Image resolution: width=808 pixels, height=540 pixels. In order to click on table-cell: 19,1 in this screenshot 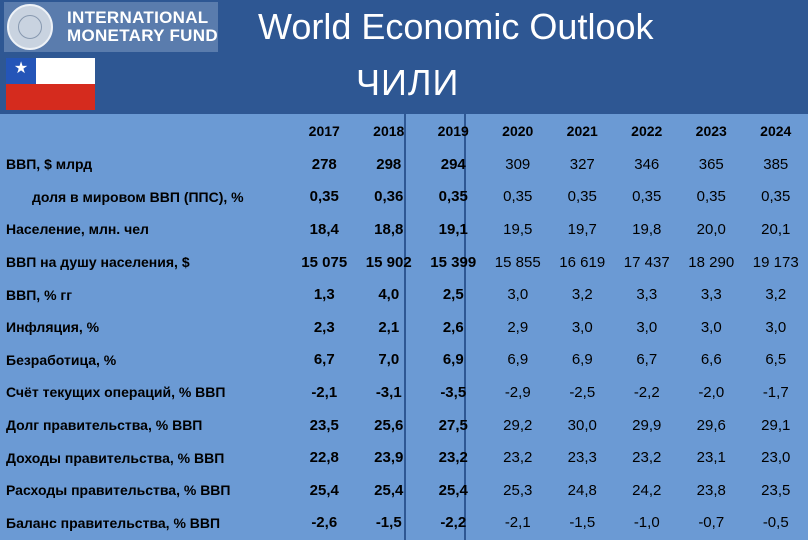, I will do `click(453, 229)`.